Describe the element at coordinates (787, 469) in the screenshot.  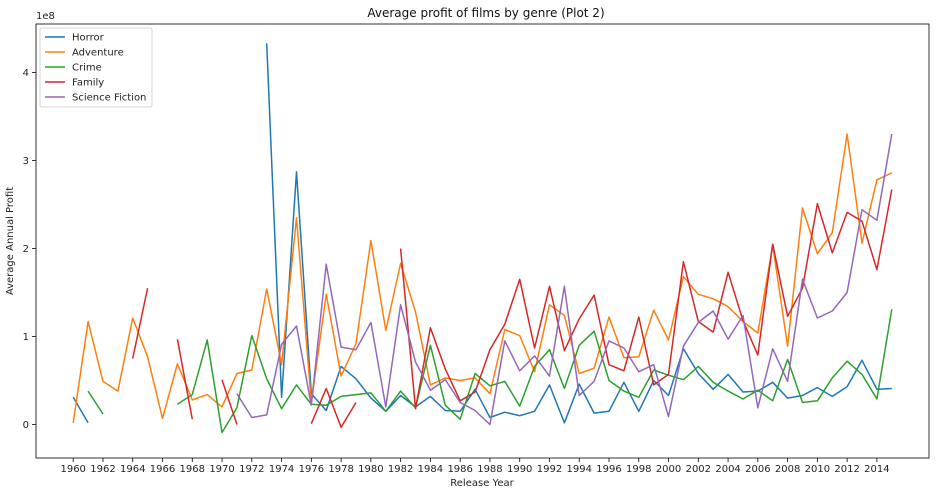
I see `x-tick-label: 2008` at that location.